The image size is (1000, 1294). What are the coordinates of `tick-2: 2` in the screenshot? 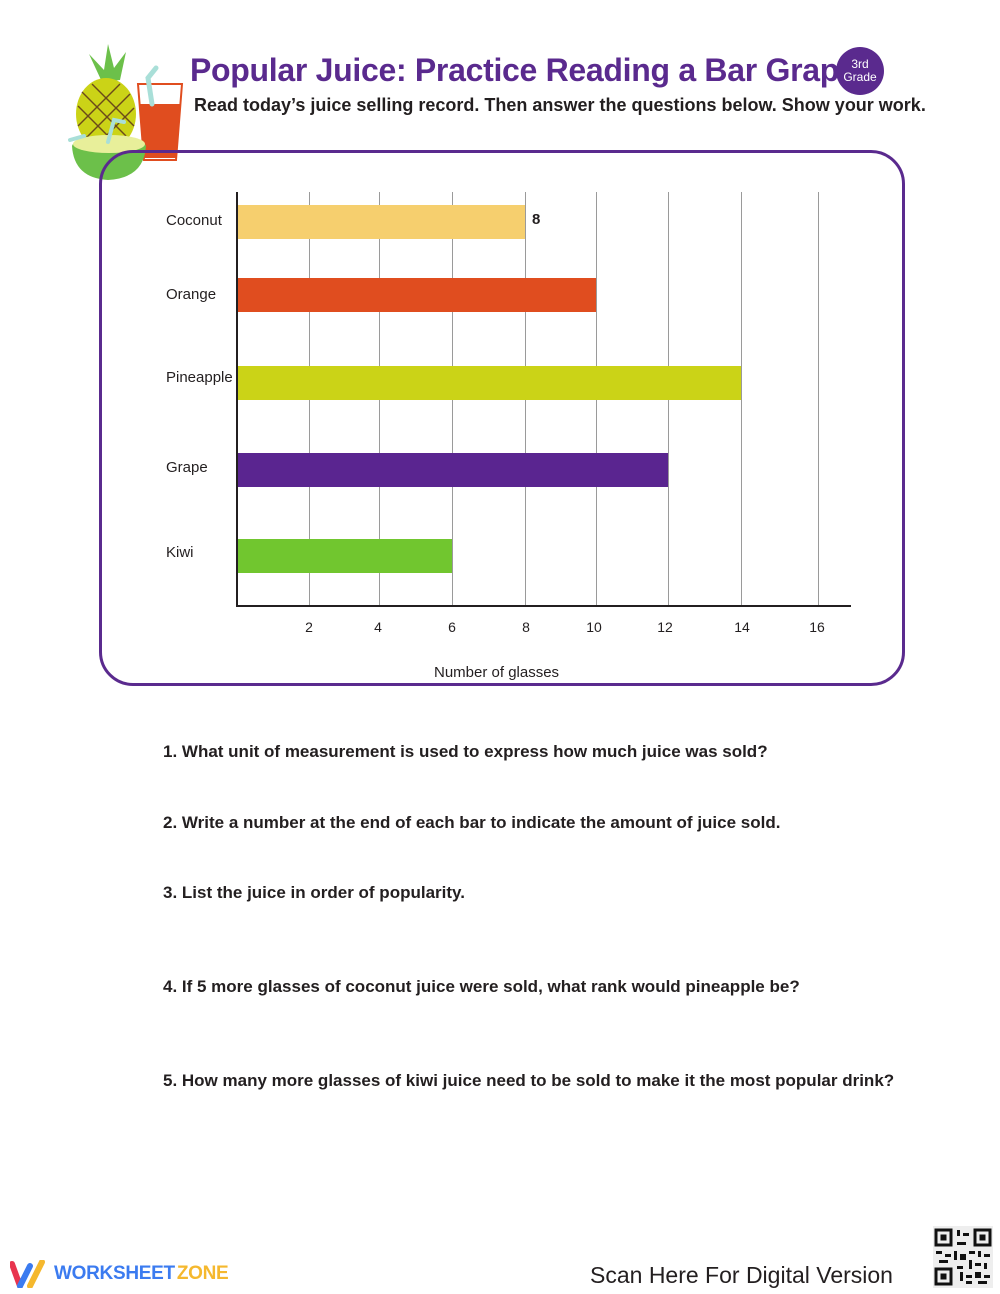 It's located at (309, 627).